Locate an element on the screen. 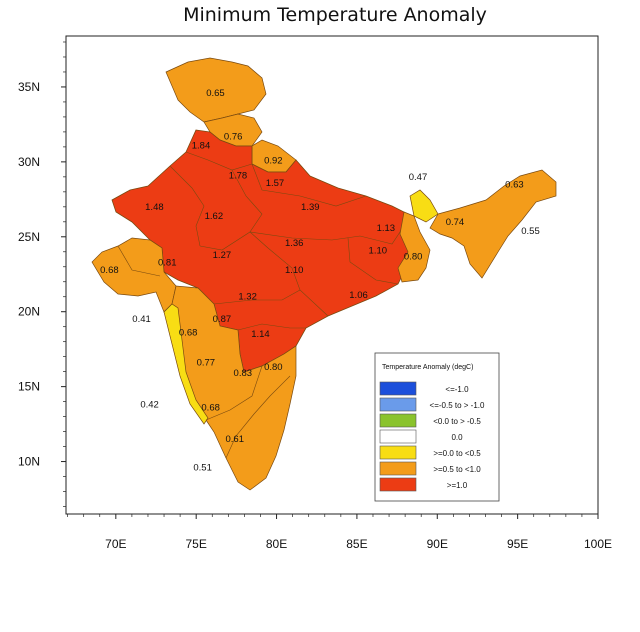 The height and width of the screenshot is (632, 640). region-value-label: 0.61 is located at coordinates (235, 439).